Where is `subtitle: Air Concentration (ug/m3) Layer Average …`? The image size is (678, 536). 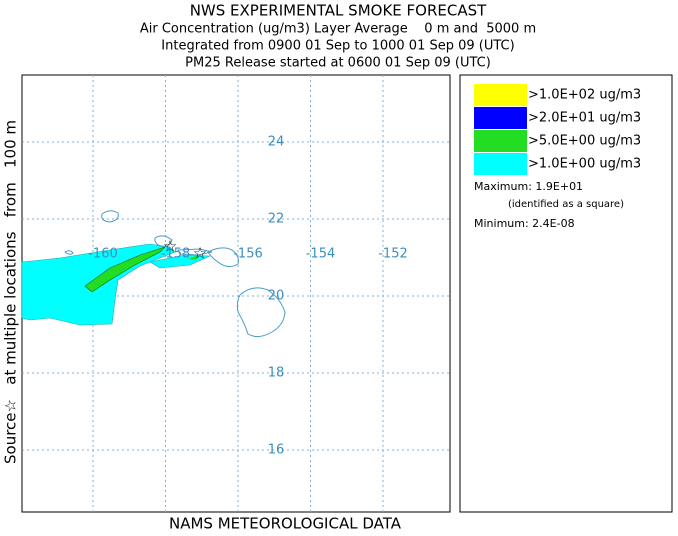
subtitle: Air Concentration (ug/m3) Layer Average … is located at coordinates (338, 29).